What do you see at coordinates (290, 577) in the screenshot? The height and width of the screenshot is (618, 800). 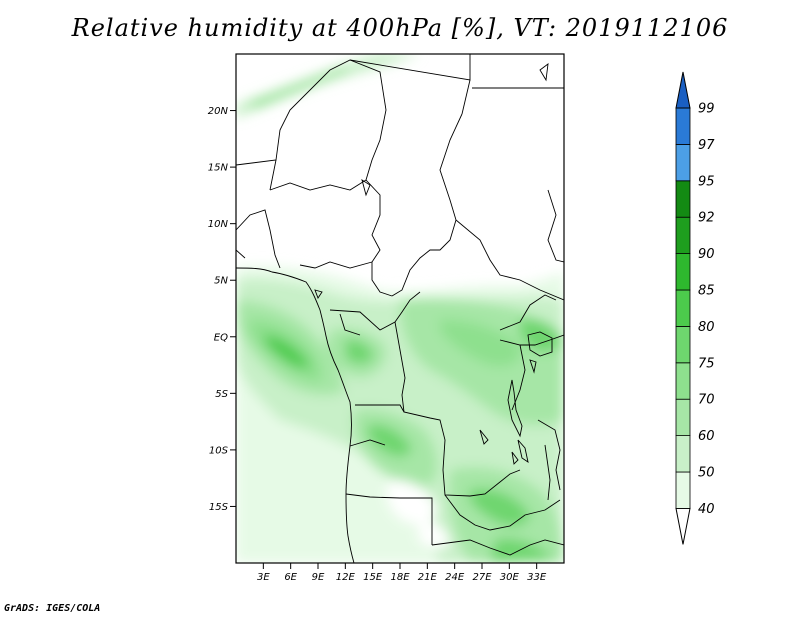 I see `lon-tick-label: 6E` at bounding box center [290, 577].